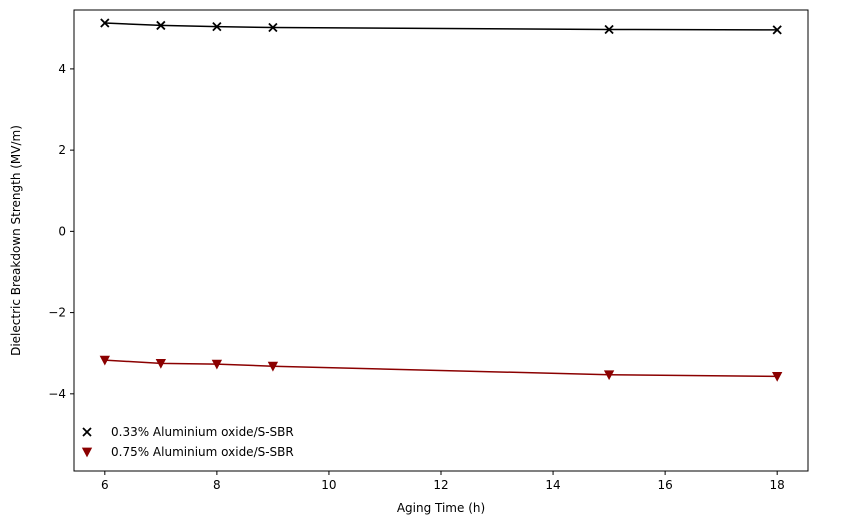 The height and width of the screenshot is (525, 844). Describe the element at coordinates (440, 485) in the screenshot. I see `x-tick-label: 12` at that location.